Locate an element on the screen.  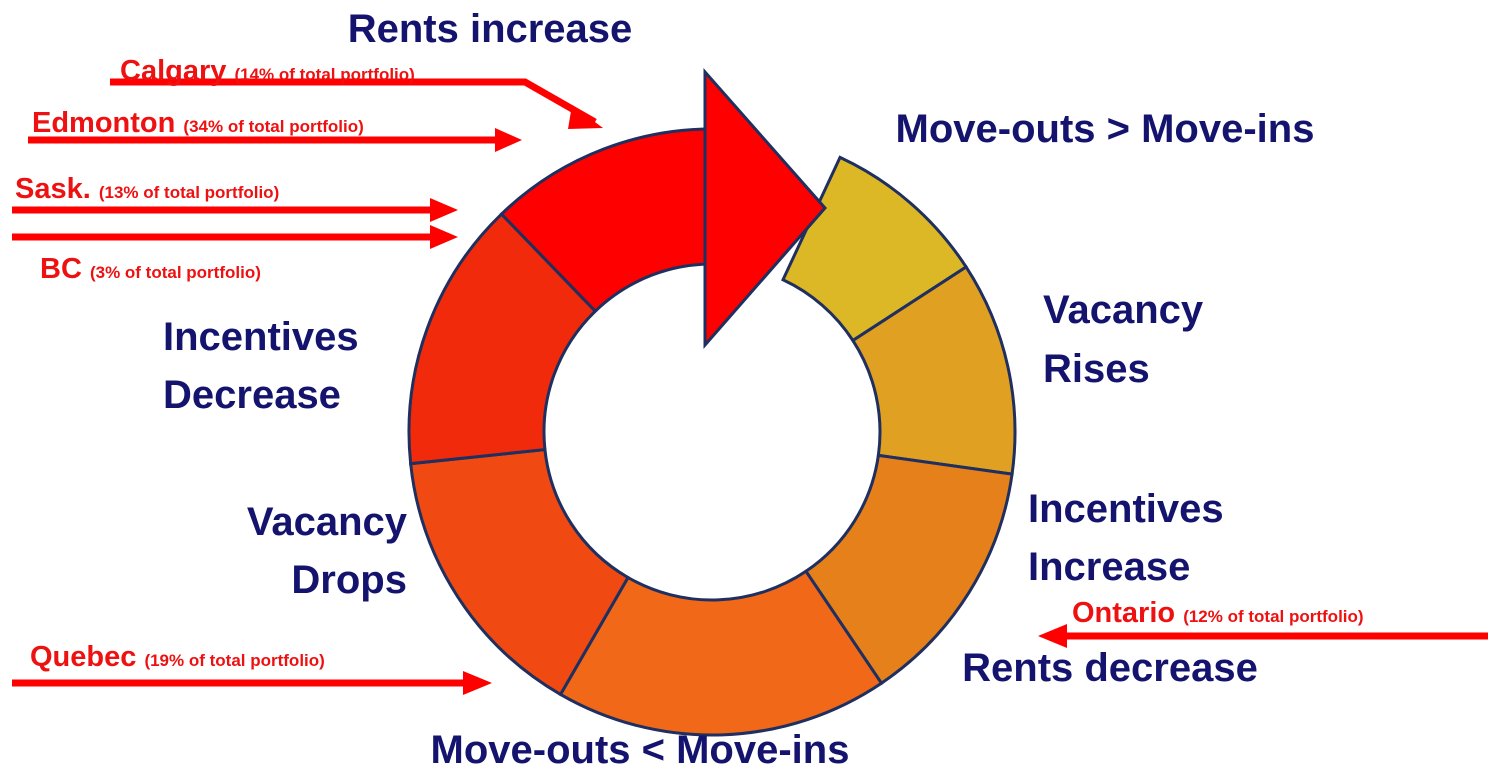
cycle-arrow-head is located at coordinates (765, 208).